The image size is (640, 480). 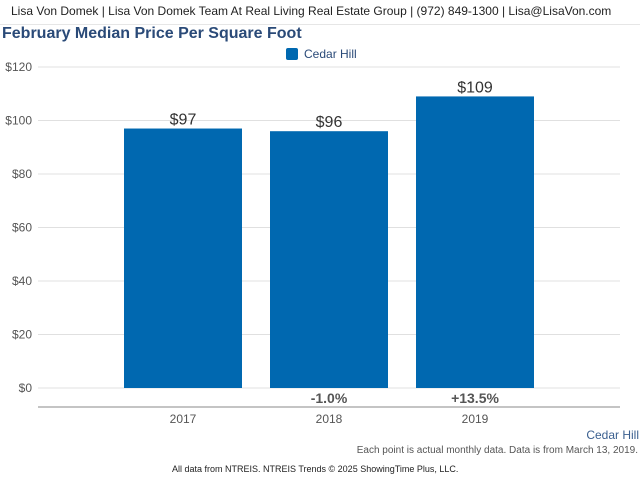 I want to click on bar-value-label: $109, so click(x=475, y=87).